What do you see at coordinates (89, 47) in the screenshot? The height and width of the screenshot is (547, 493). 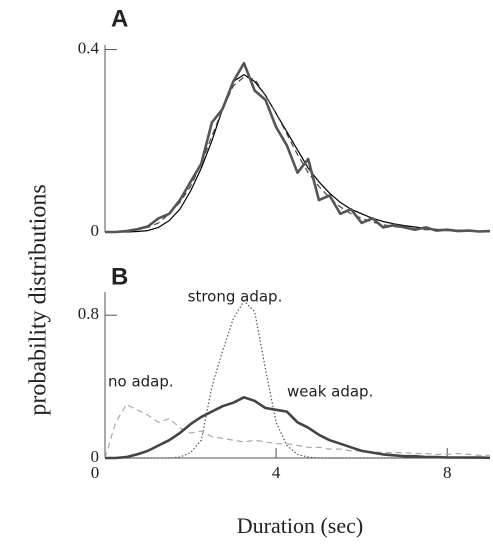 I see `y-tick-label: 0.4` at bounding box center [89, 47].